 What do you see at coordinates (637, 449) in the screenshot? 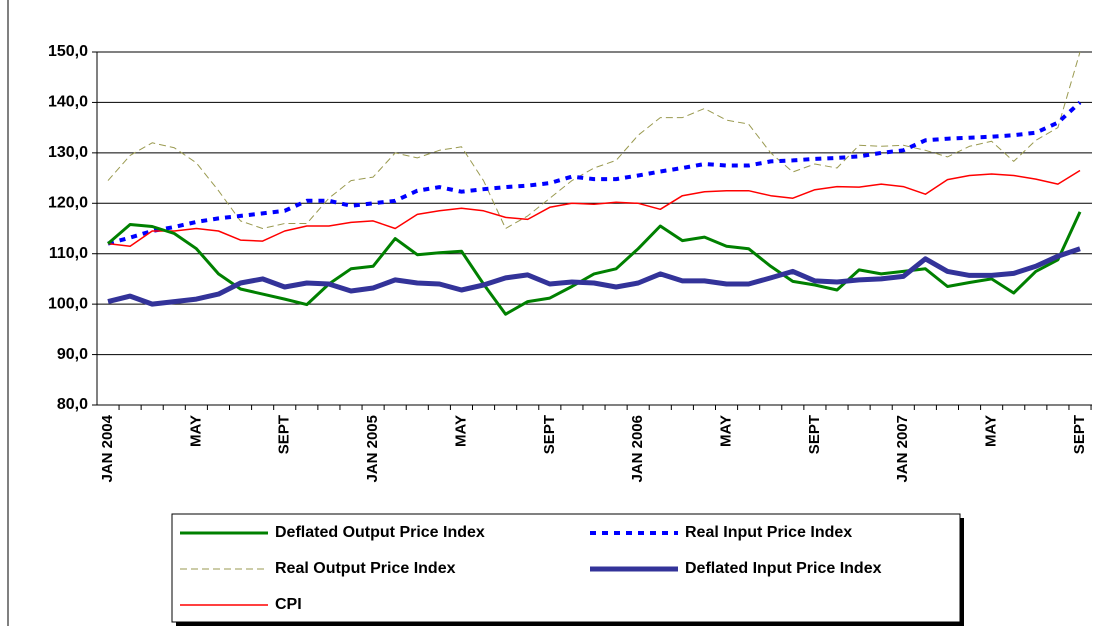
I see `x-tick-label: JAN 2006` at bounding box center [637, 449].